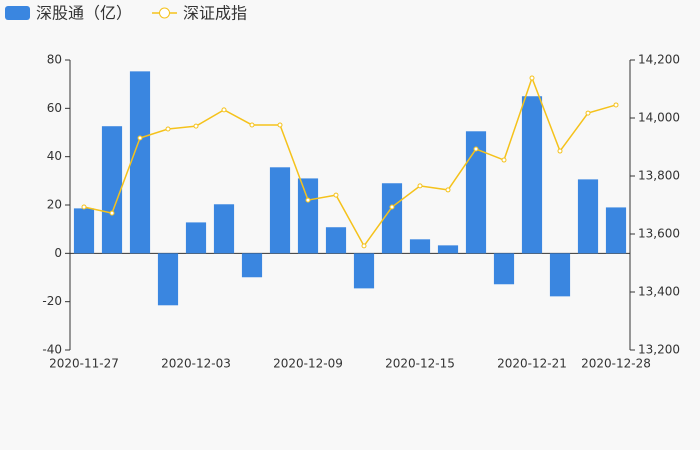 The height and width of the screenshot is (450, 700). Describe the element at coordinates (54, 60) in the screenshot. I see `y-tick-label: 80` at that location.